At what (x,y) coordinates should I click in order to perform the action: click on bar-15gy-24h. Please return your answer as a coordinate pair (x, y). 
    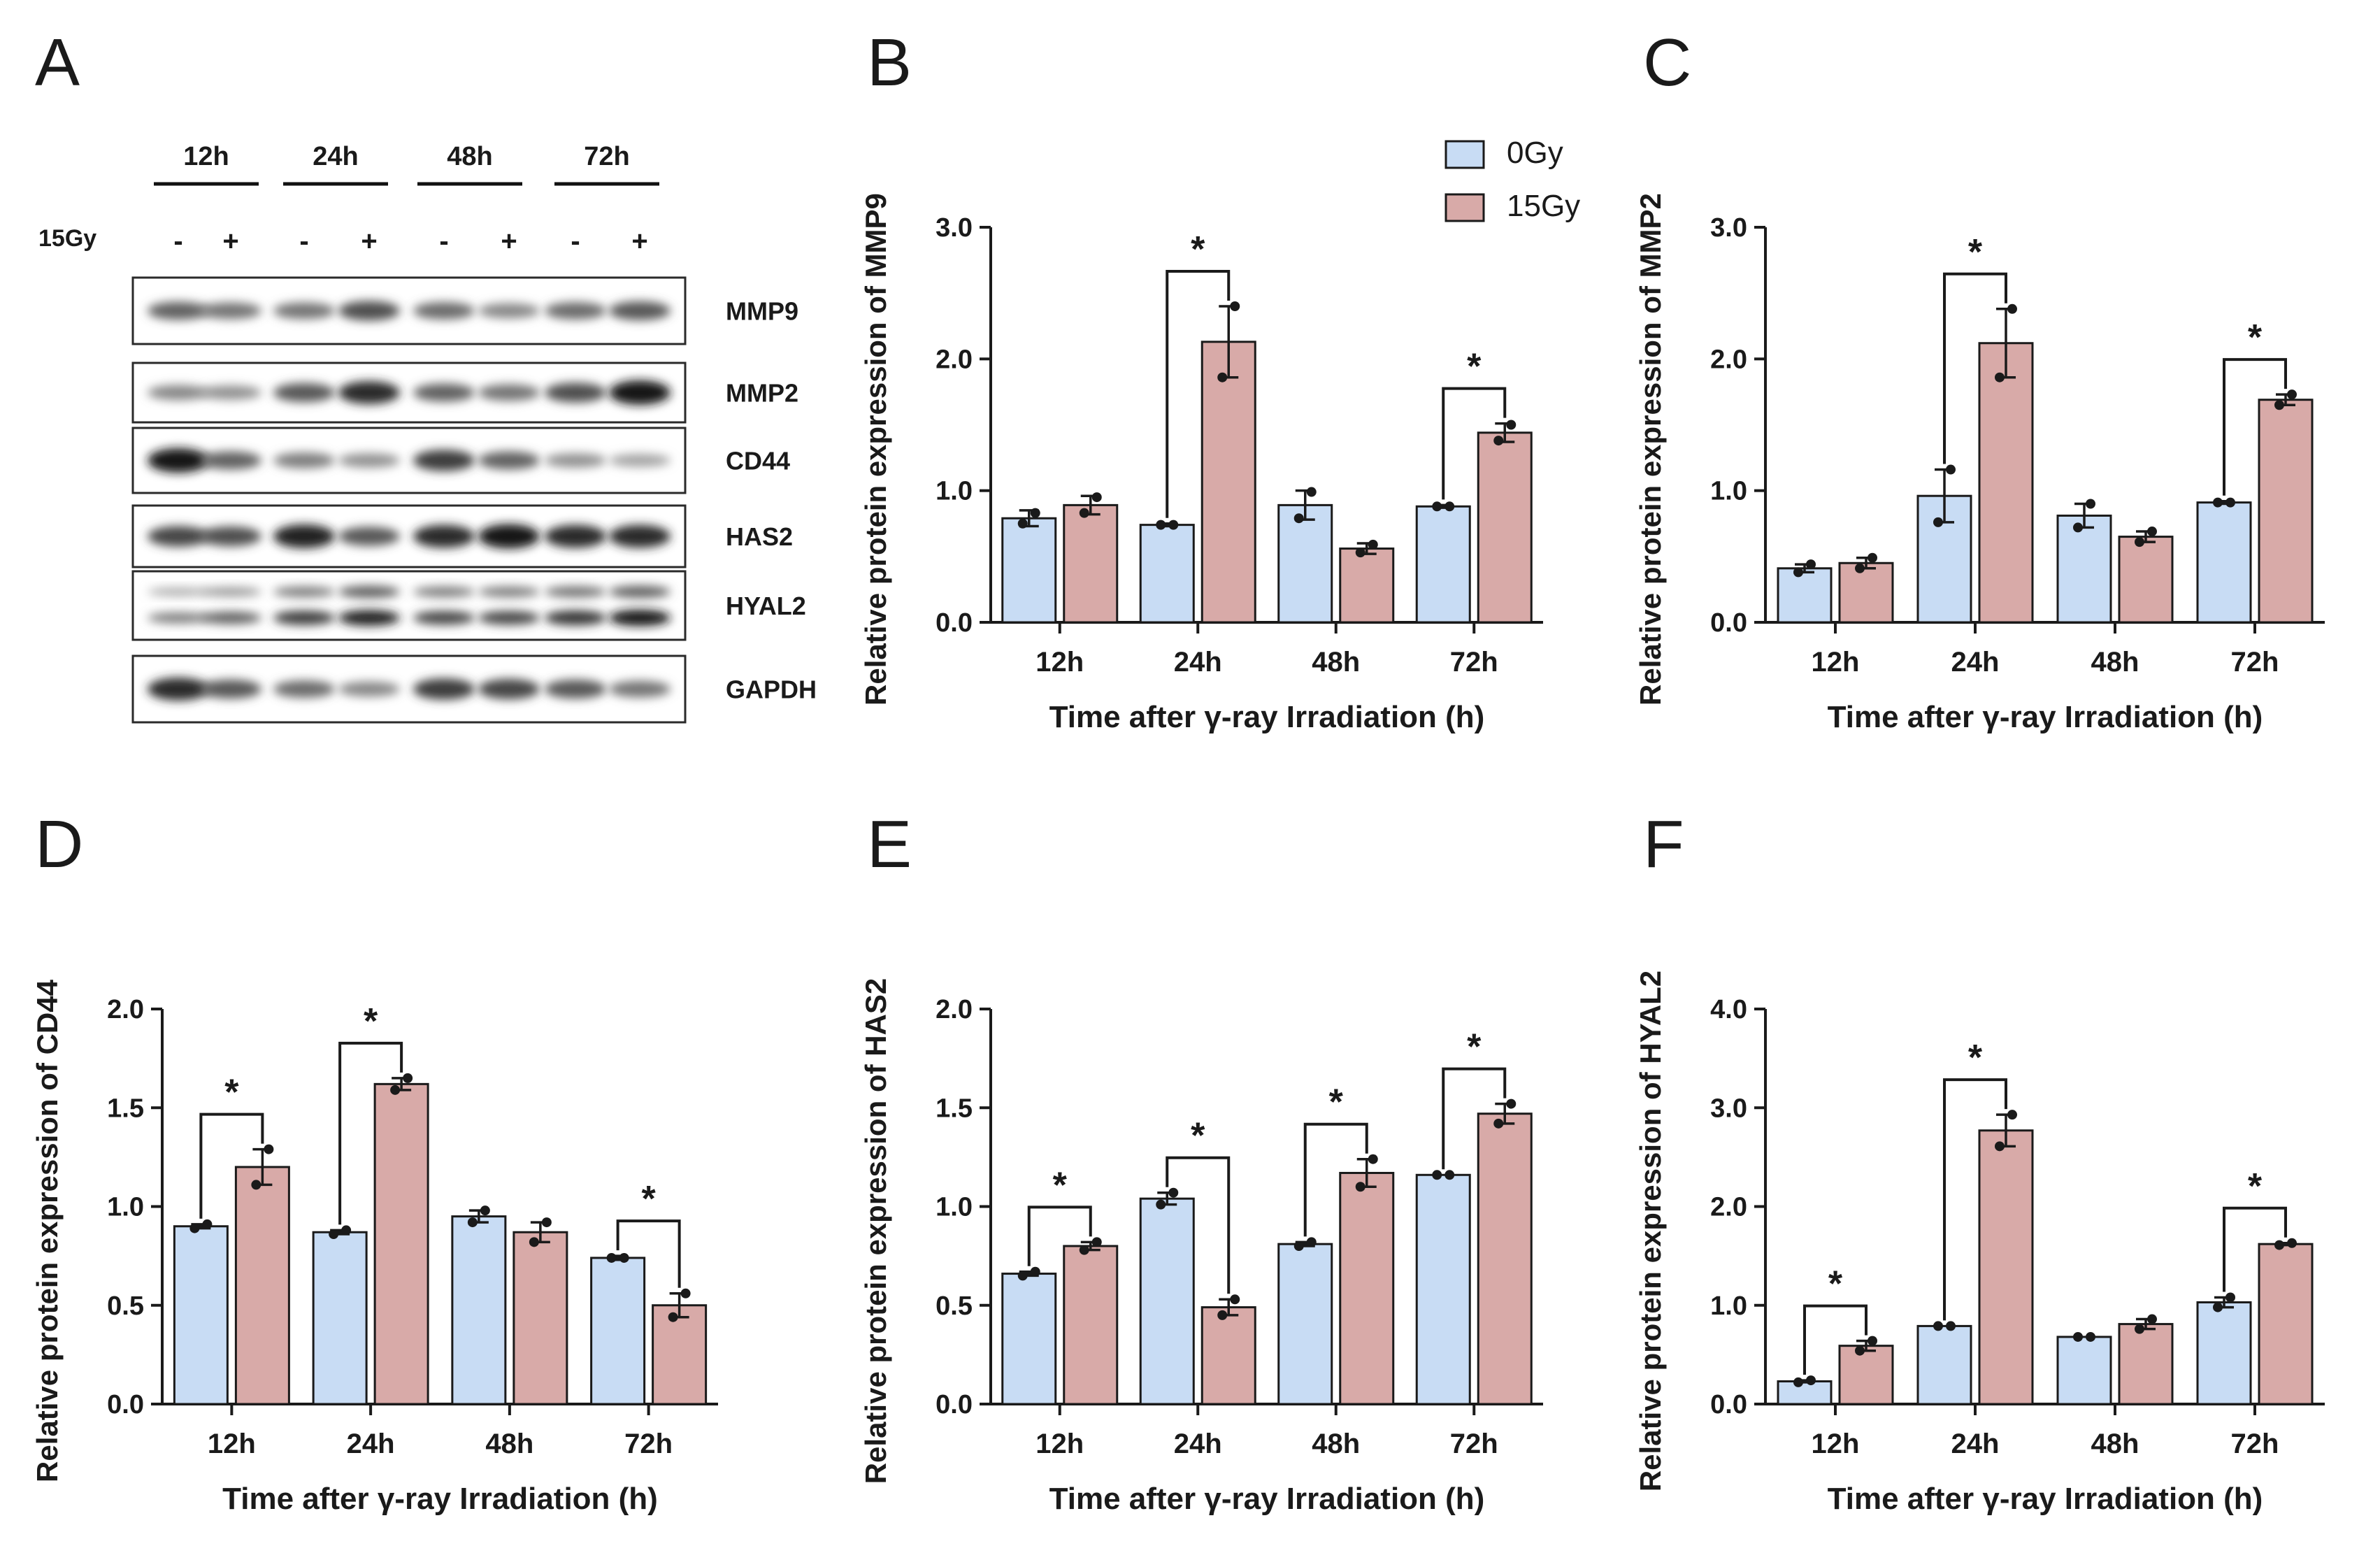
    Looking at the image, I should click on (1228, 482).